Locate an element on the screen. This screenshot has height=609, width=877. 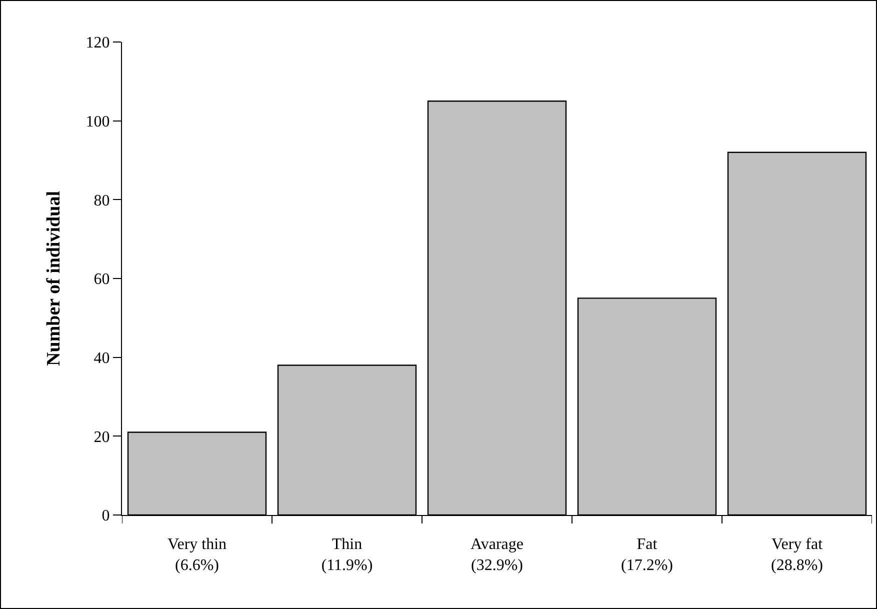
y-tick-label: 60 is located at coordinates (102, 279).